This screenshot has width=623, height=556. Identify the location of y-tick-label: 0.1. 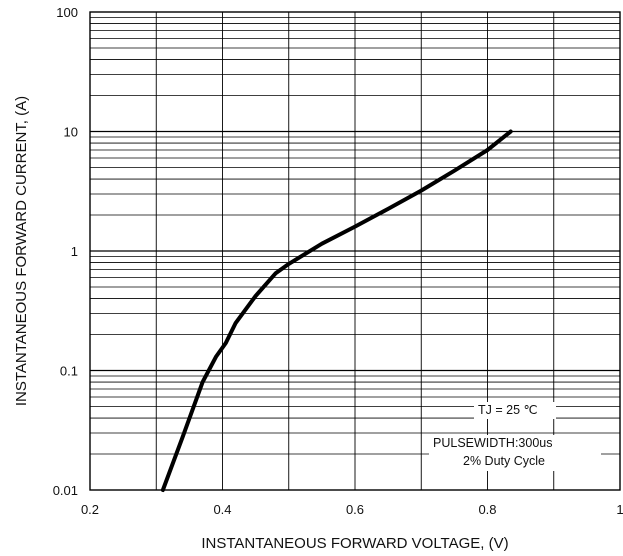
(69, 371).